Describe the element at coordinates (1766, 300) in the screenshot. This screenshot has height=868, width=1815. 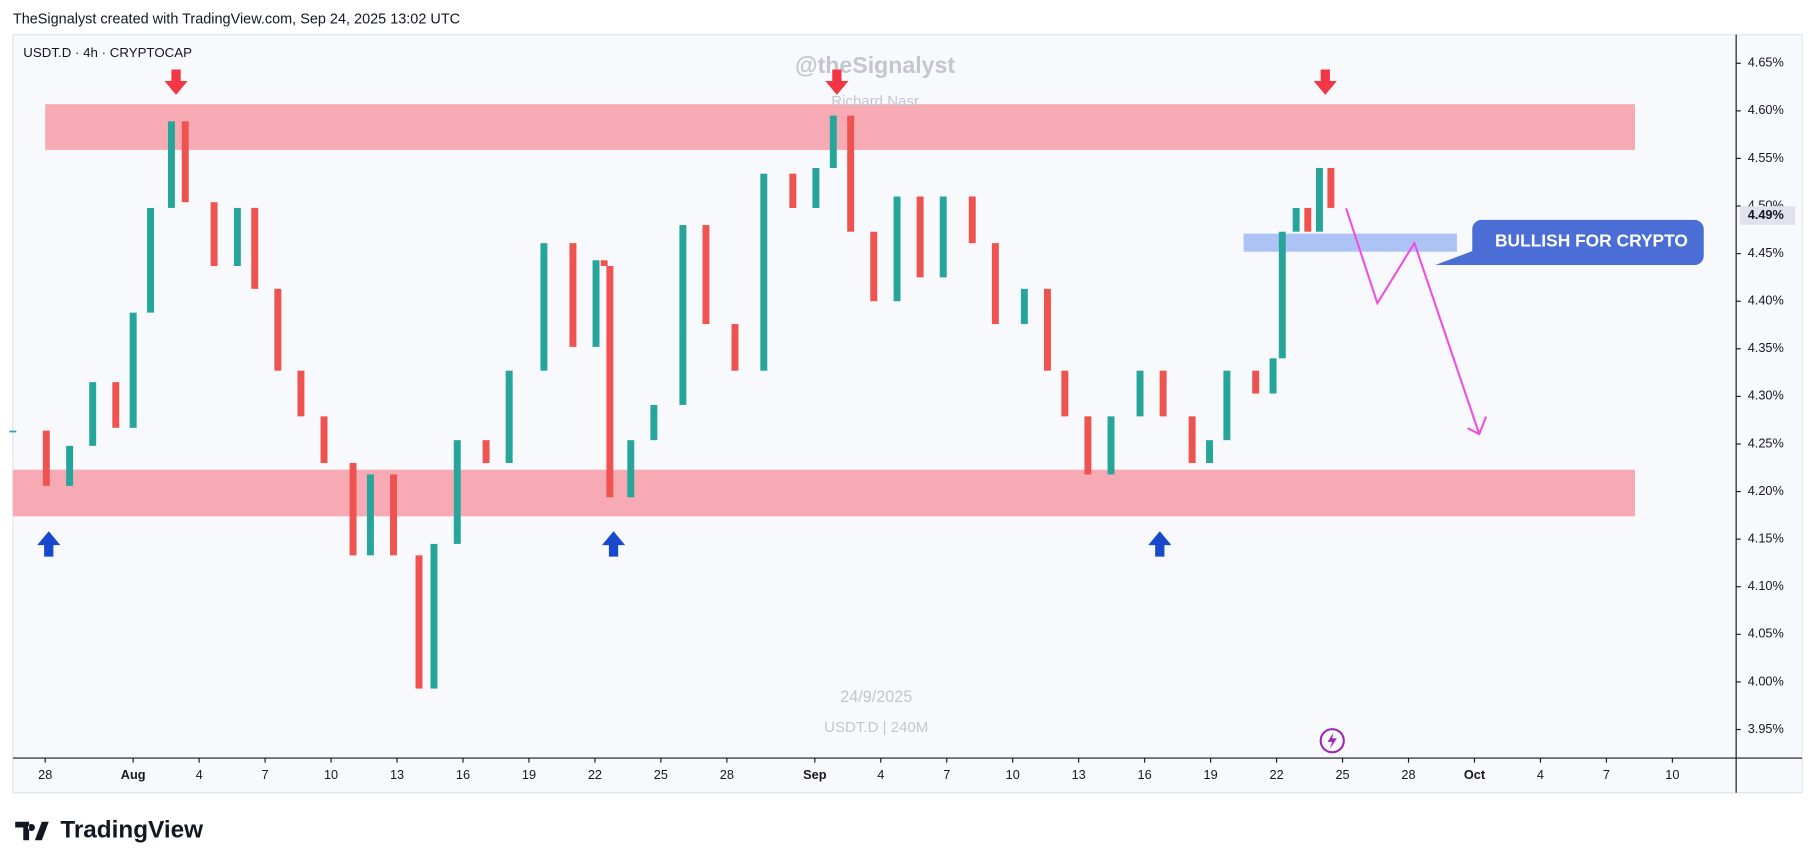
I see `y-tick-label: 4.40%` at that location.